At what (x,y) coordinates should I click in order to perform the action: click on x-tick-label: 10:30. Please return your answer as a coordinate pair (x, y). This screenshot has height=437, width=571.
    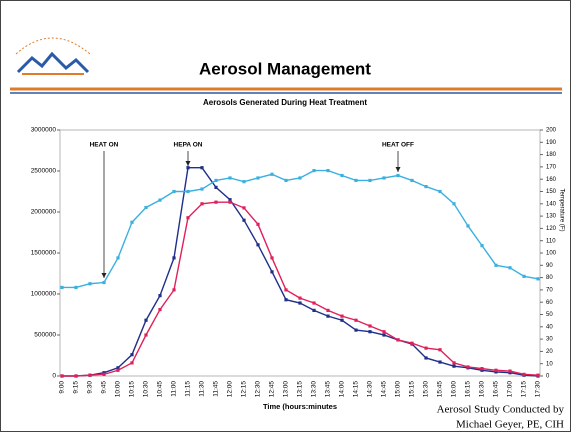
    Looking at the image, I should click on (146, 389).